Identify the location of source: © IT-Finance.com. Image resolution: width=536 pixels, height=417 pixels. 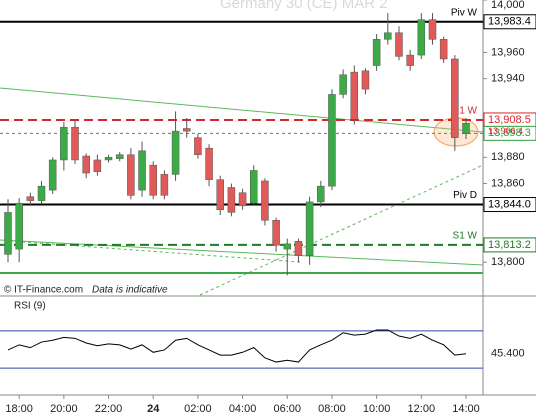
(43, 290).